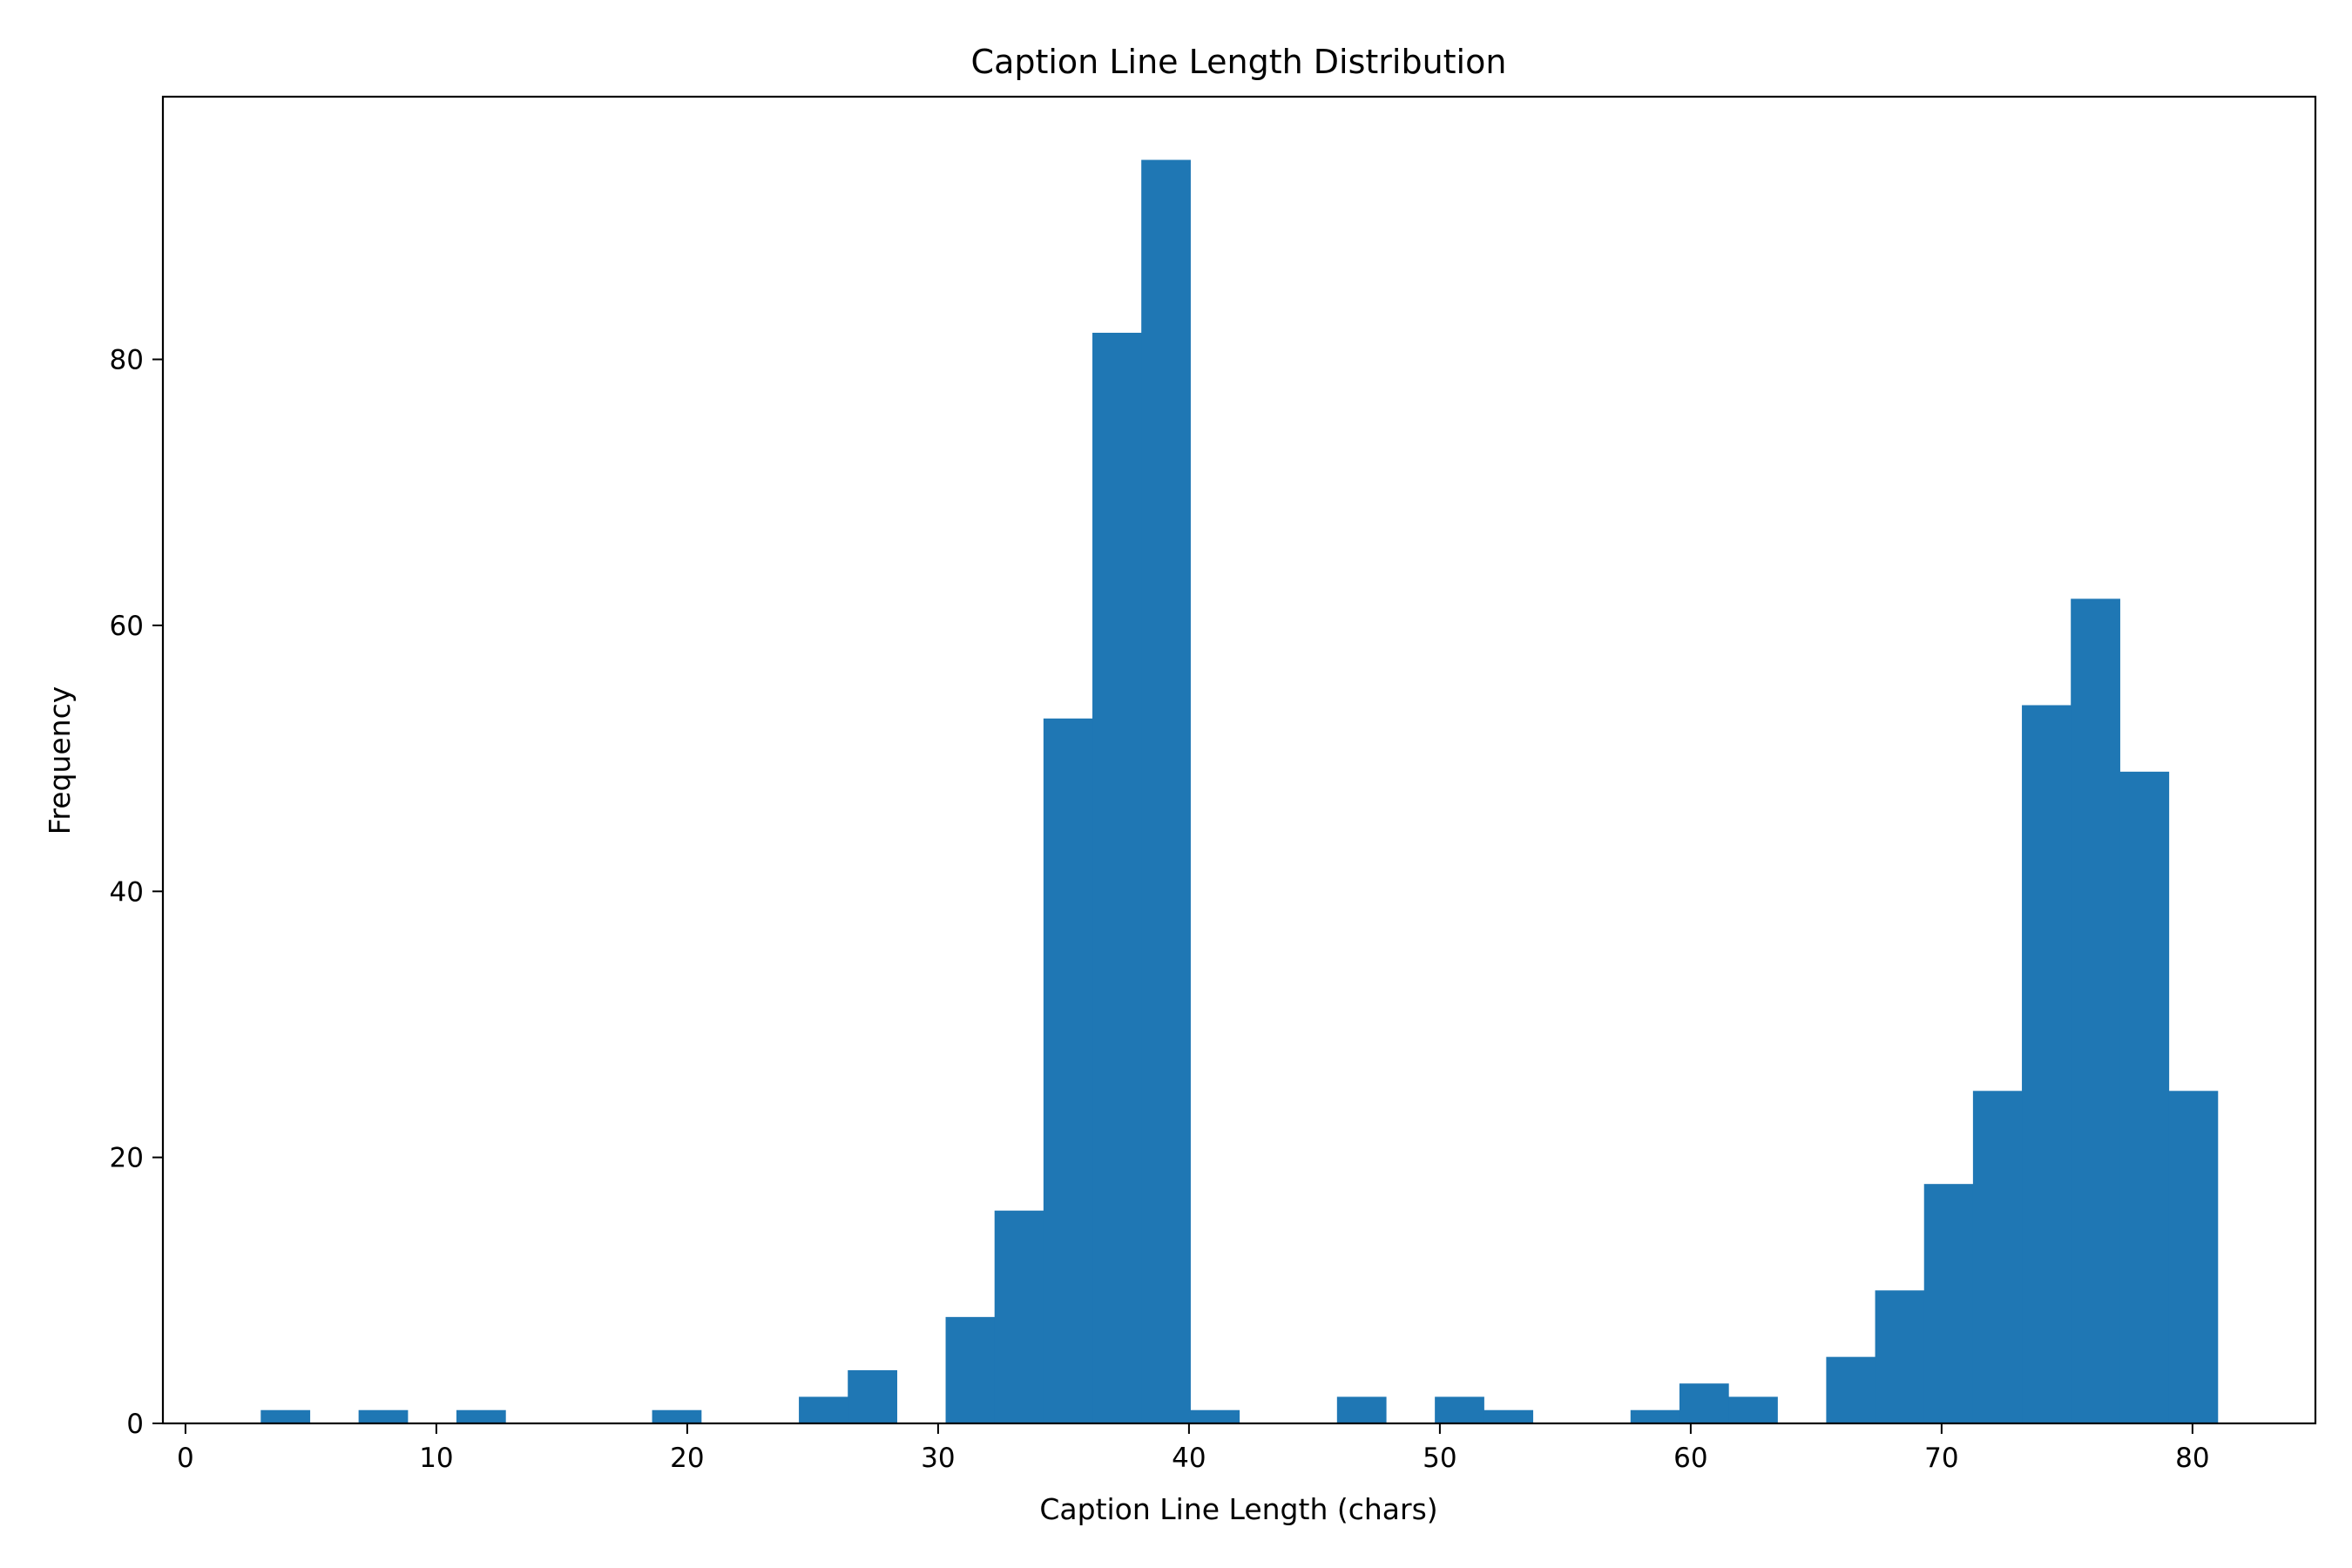 The width and height of the screenshot is (2352, 1568). Describe the element at coordinates (127, 892) in the screenshot. I see `y-tick-label: 40` at that location.